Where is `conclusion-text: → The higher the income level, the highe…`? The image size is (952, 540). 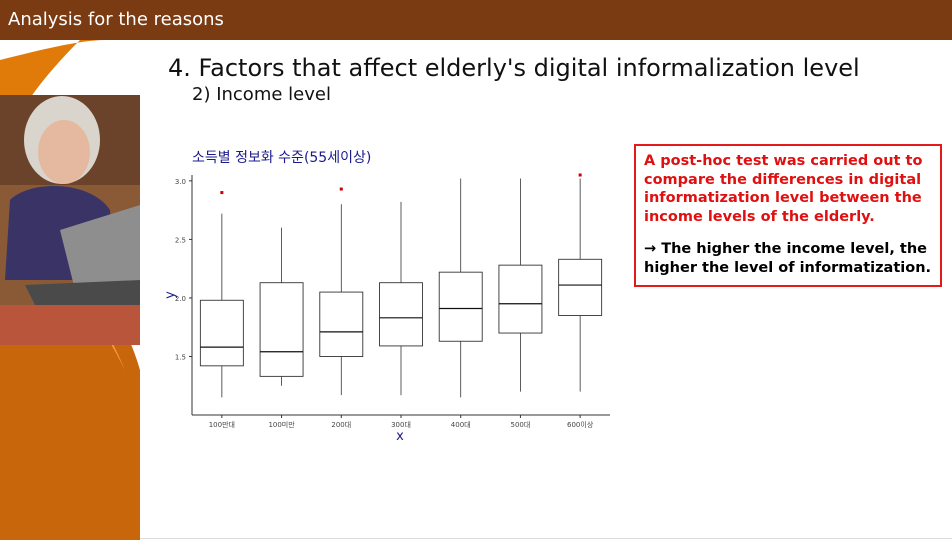
conclusion-text: → The higher the income level, the highe… is located at coordinates (788, 258).